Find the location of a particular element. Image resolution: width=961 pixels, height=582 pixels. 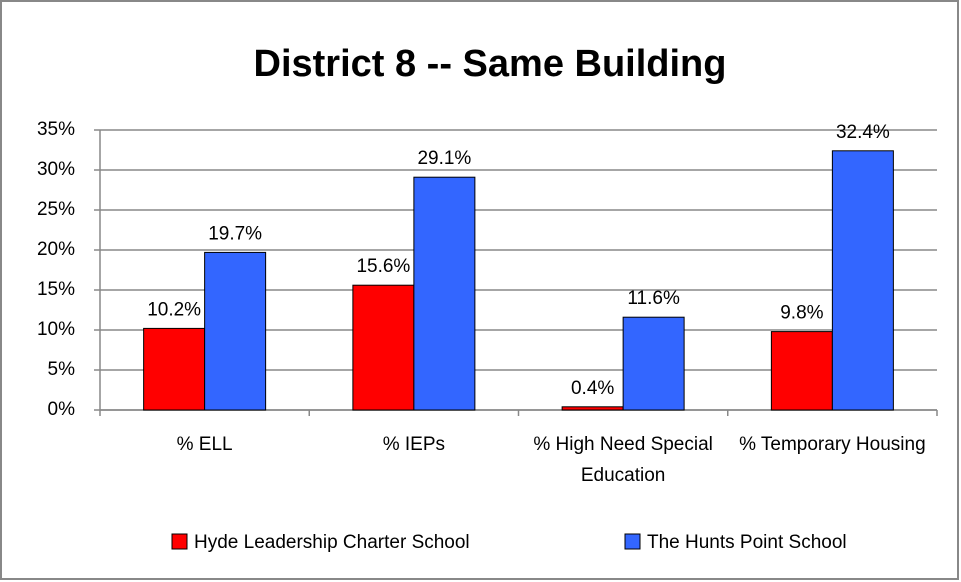

x-tick-label: % ELL is located at coordinates (204, 444).